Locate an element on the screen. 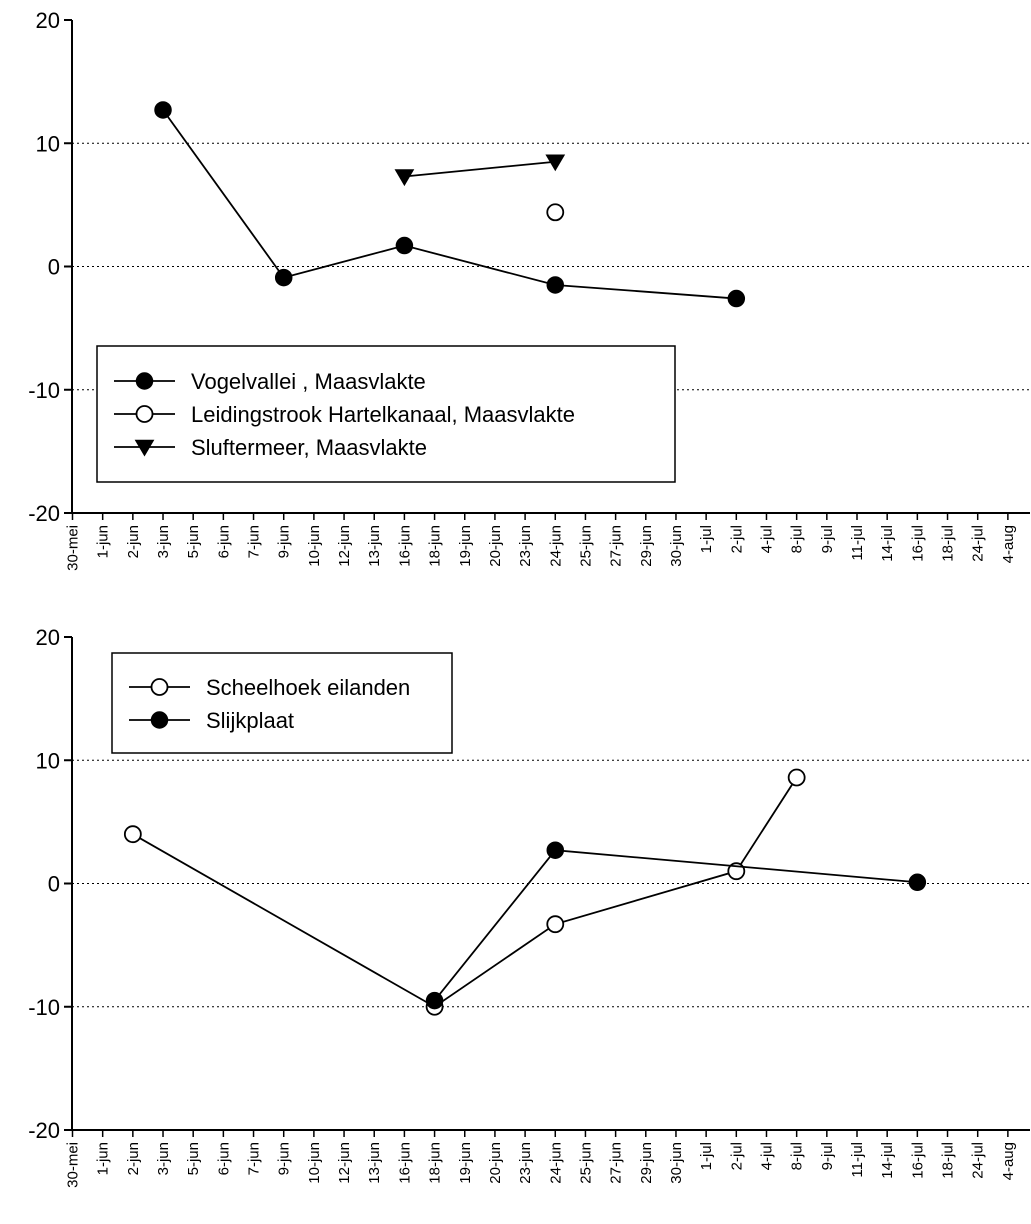  x-tick-label: 20-jun is located at coordinates (495, 1163).